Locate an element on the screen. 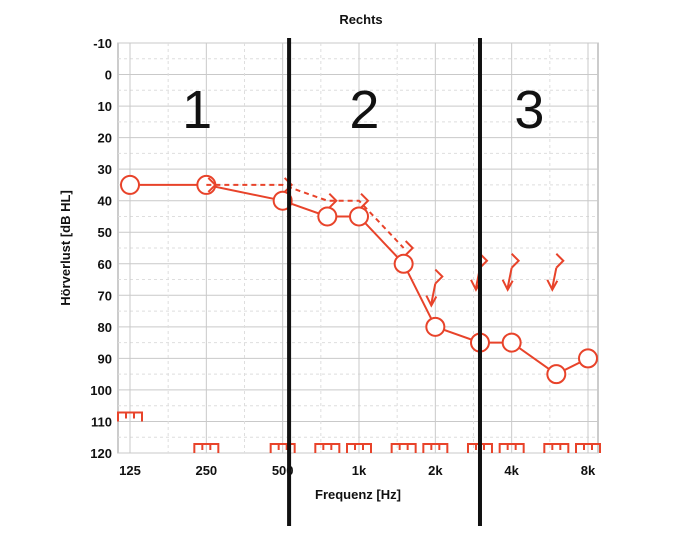 The width and height of the screenshot is (700, 543). y-tick-label: -10 is located at coordinates (102, 43).